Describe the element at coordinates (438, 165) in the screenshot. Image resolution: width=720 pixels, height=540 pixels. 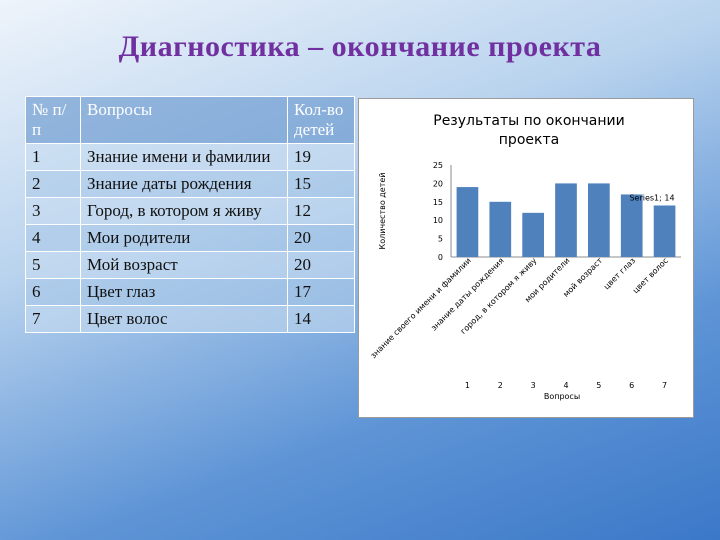
I see `y-tick-label: 25` at that location.